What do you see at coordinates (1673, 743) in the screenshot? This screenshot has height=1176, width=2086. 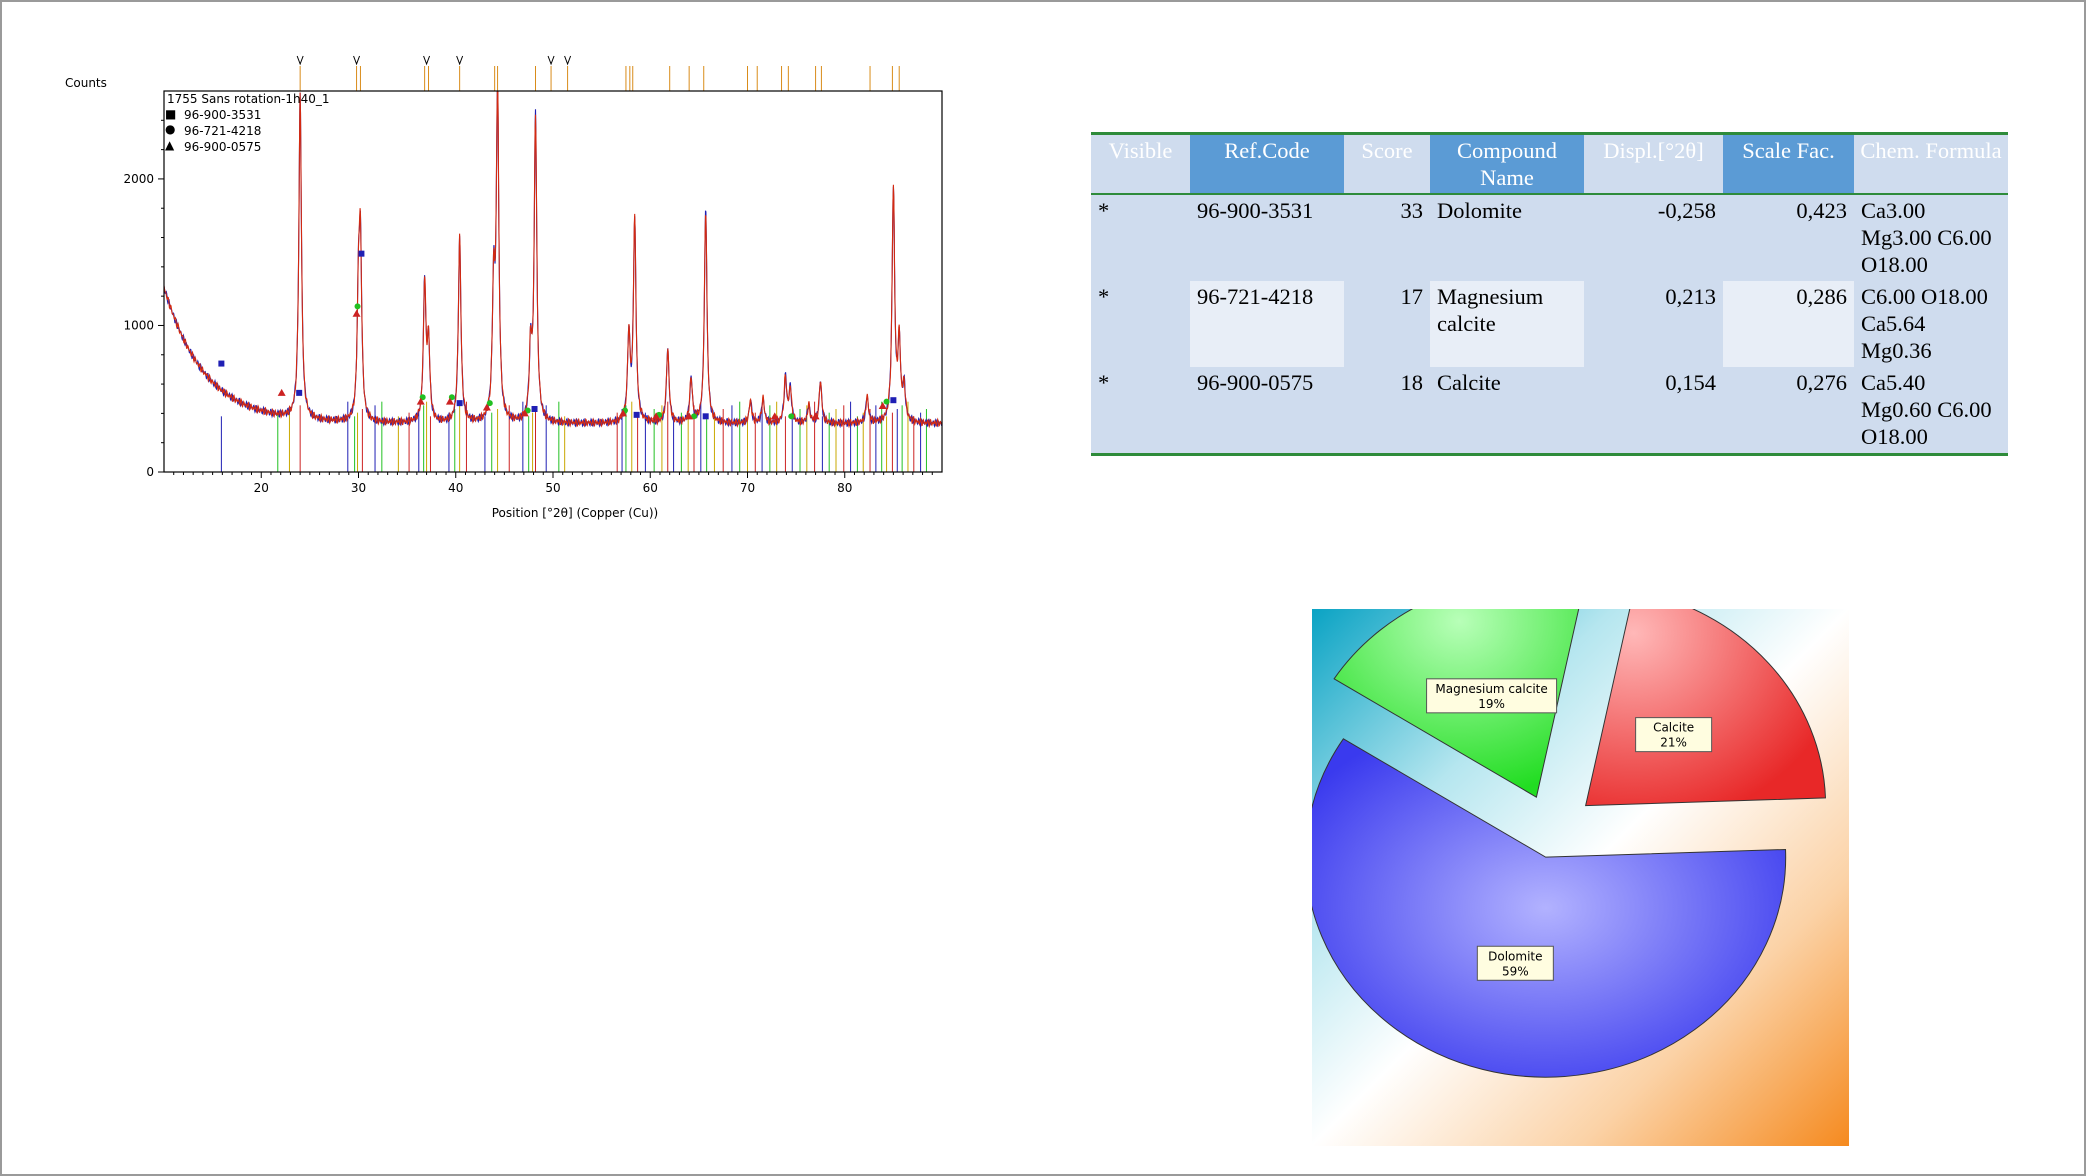 I see `pie-label-percent: 21%` at bounding box center [1673, 743].